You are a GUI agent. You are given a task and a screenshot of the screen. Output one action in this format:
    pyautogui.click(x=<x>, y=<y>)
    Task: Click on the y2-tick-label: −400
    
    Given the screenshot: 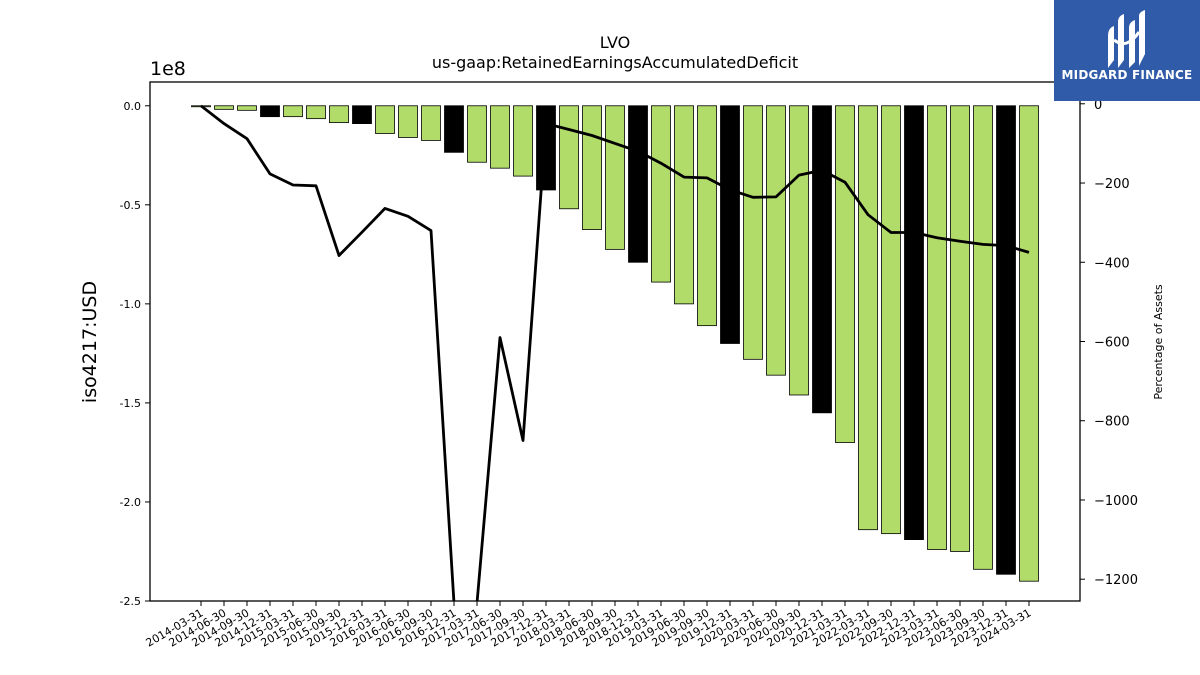 What is the action you would take?
    pyautogui.click(x=1112, y=263)
    